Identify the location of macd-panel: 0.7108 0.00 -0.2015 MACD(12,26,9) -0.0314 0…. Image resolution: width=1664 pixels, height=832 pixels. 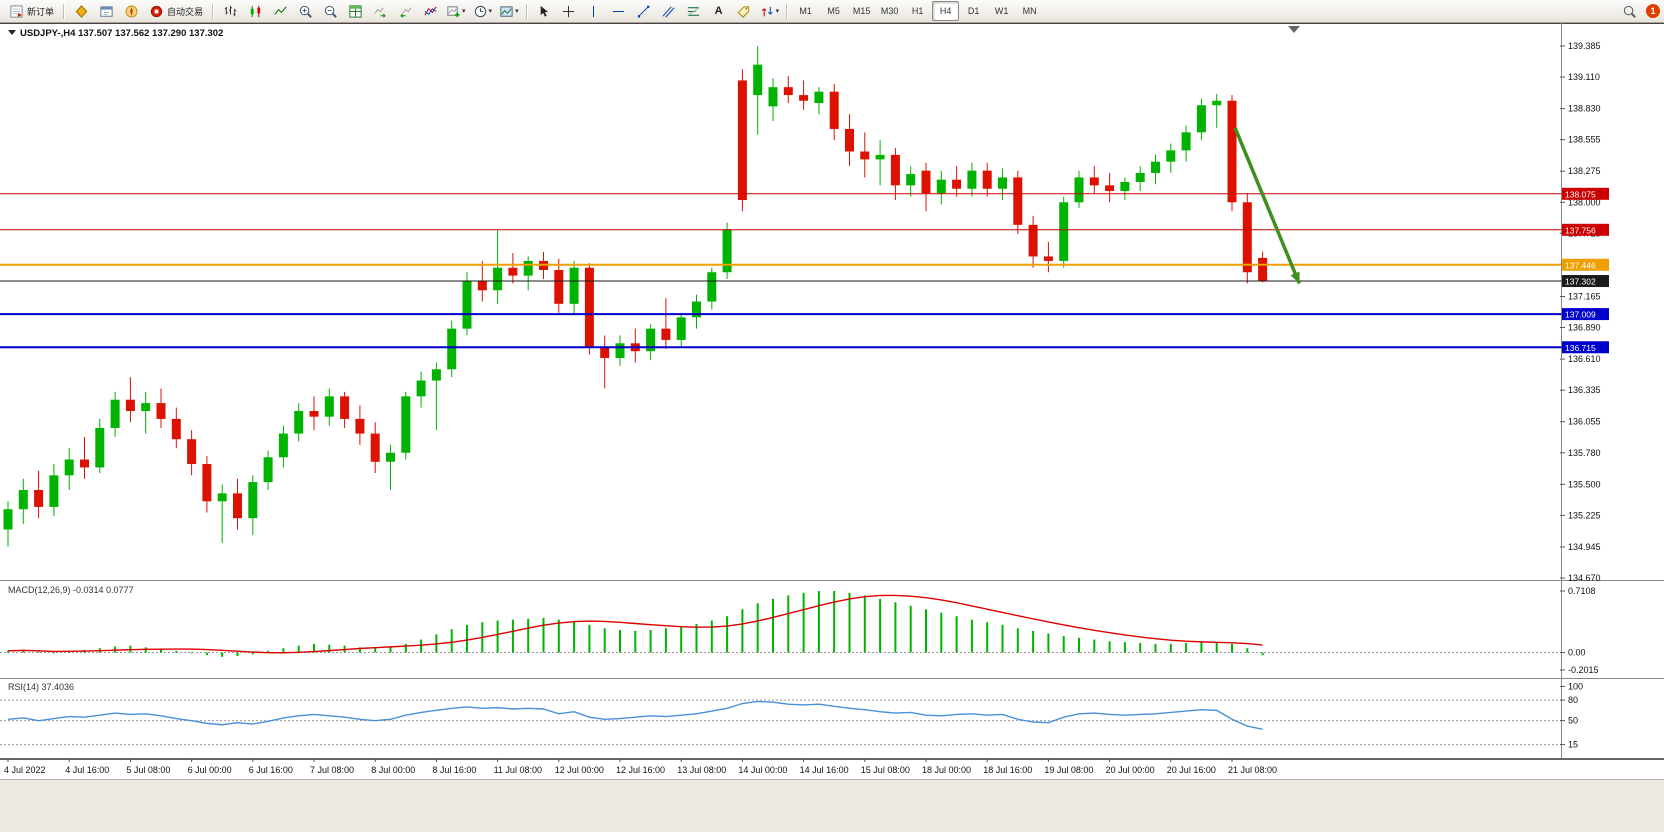
(832, 630).